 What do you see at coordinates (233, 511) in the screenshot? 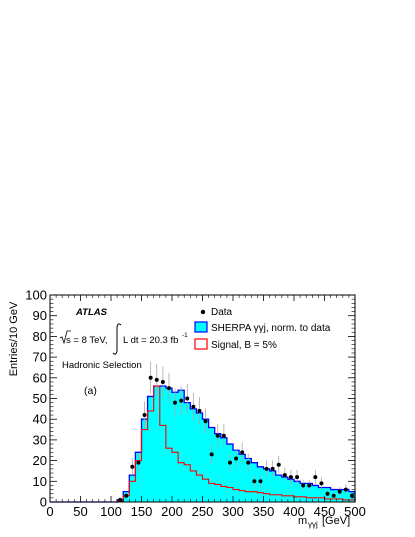
I see `x-tick-label: 300` at bounding box center [233, 511].